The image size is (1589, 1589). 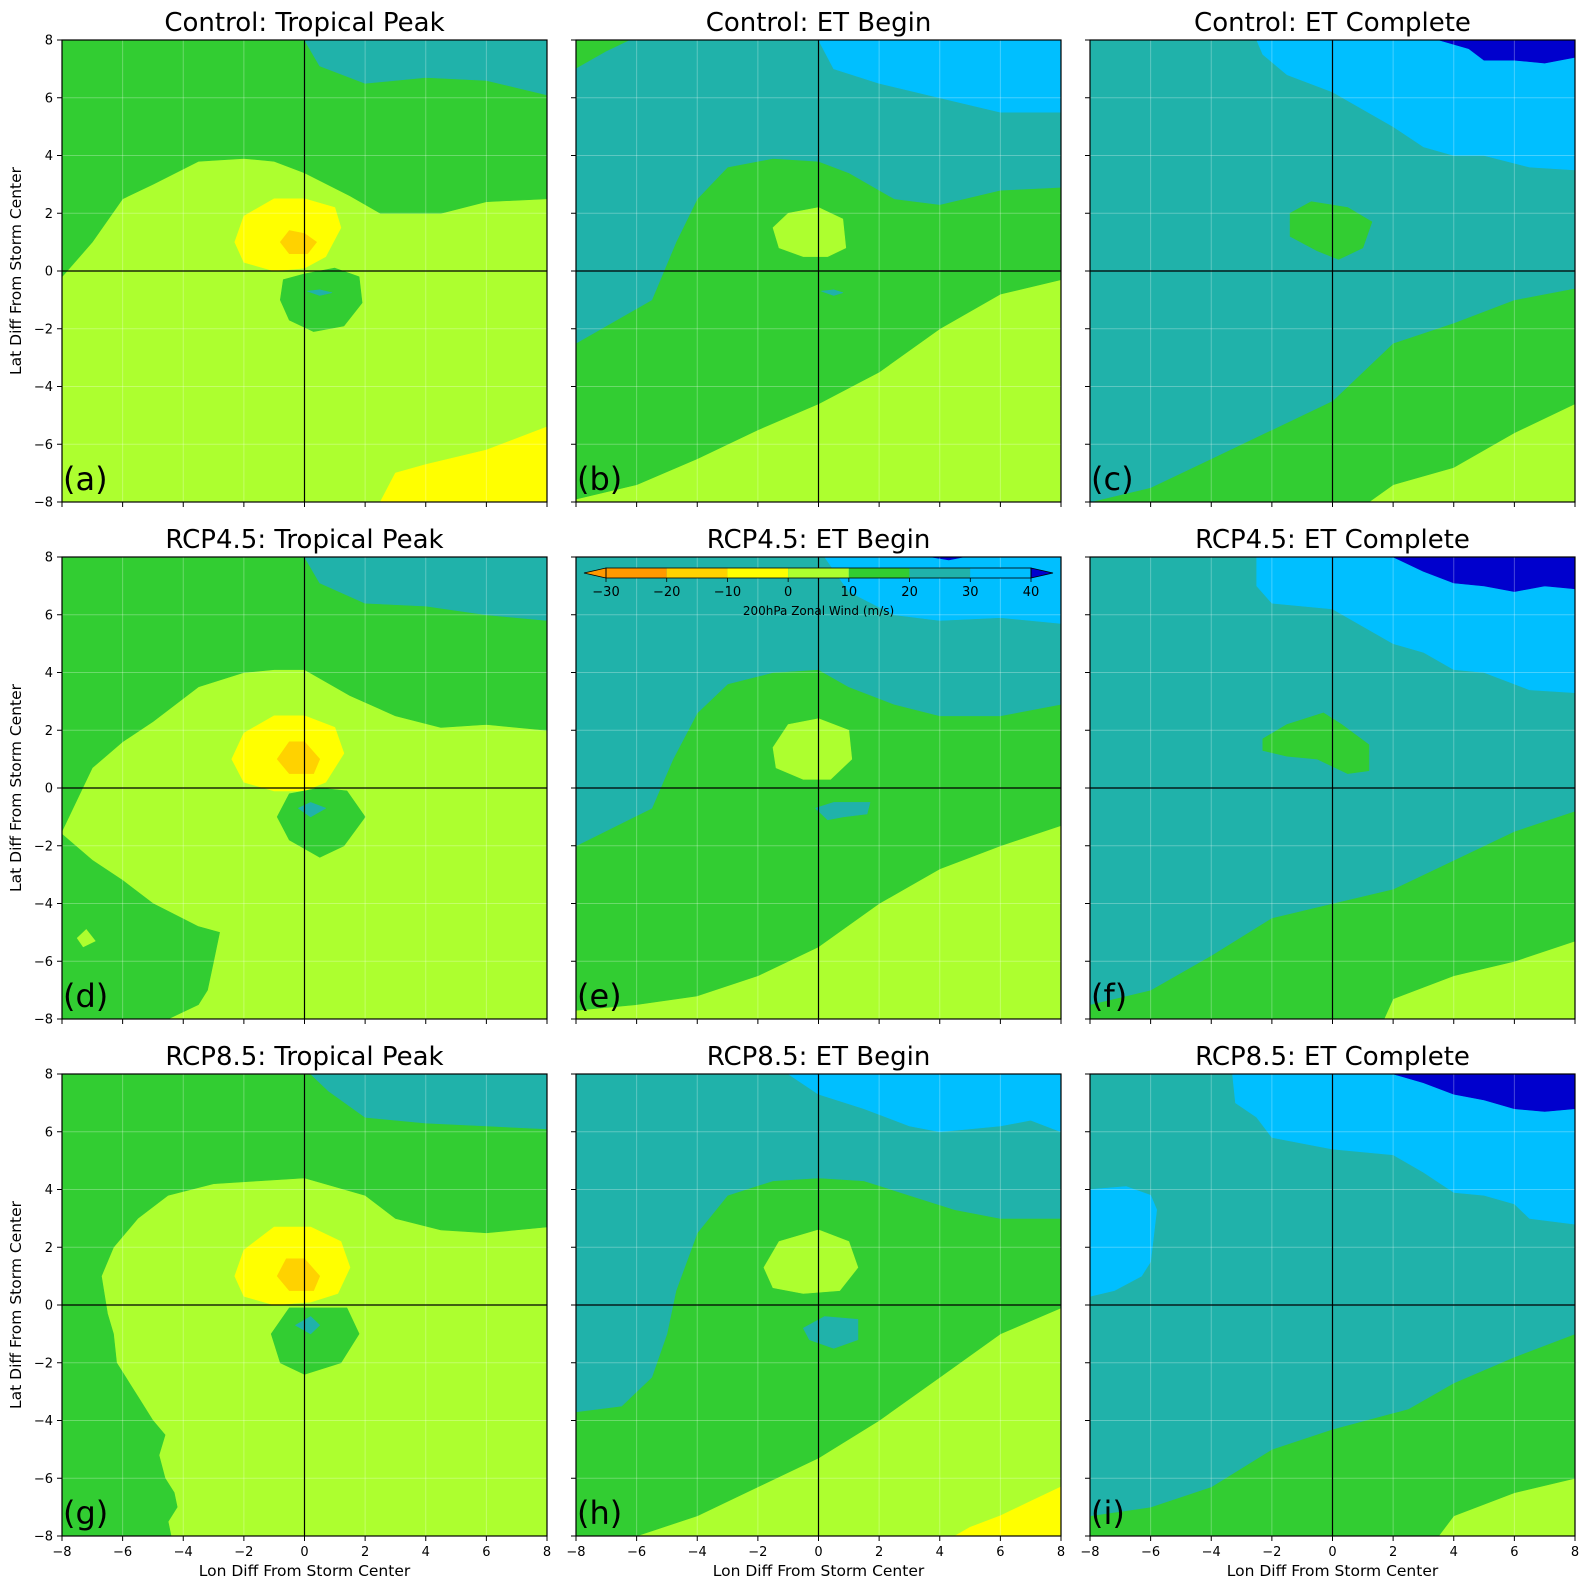 What do you see at coordinates (85, 479) in the screenshot?
I see `panel-label: (a)` at bounding box center [85, 479].